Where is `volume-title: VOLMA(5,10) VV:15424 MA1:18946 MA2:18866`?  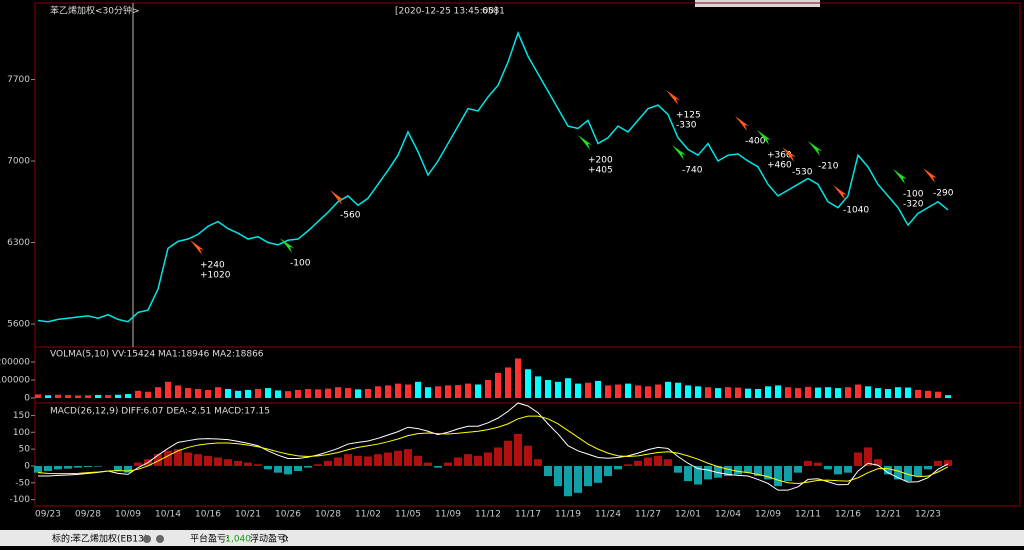 volume-title: VOLMA(5,10) VV:15424 MA1:18946 MA2:18866 is located at coordinates (157, 355).